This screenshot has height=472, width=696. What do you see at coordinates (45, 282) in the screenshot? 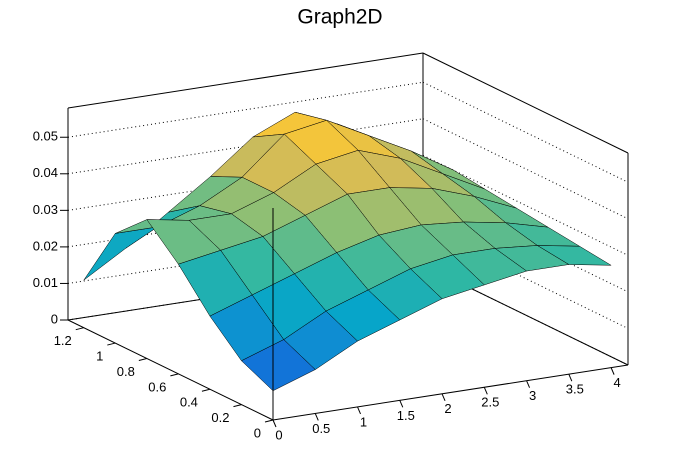
I see `z-tick-label: 0.01` at bounding box center [45, 282].